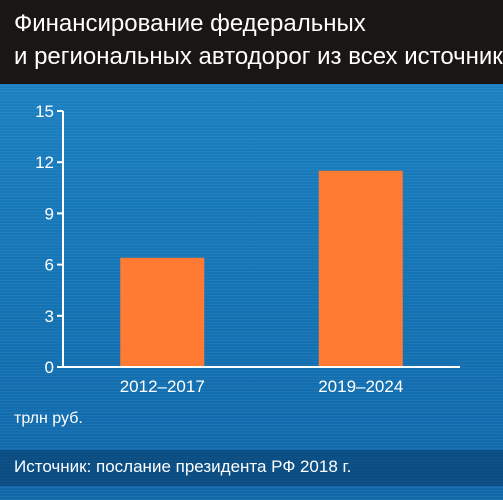  Describe the element at coordinates (49, 316) in the screenshot. I see `y-tick-label-1: 3` at that location.